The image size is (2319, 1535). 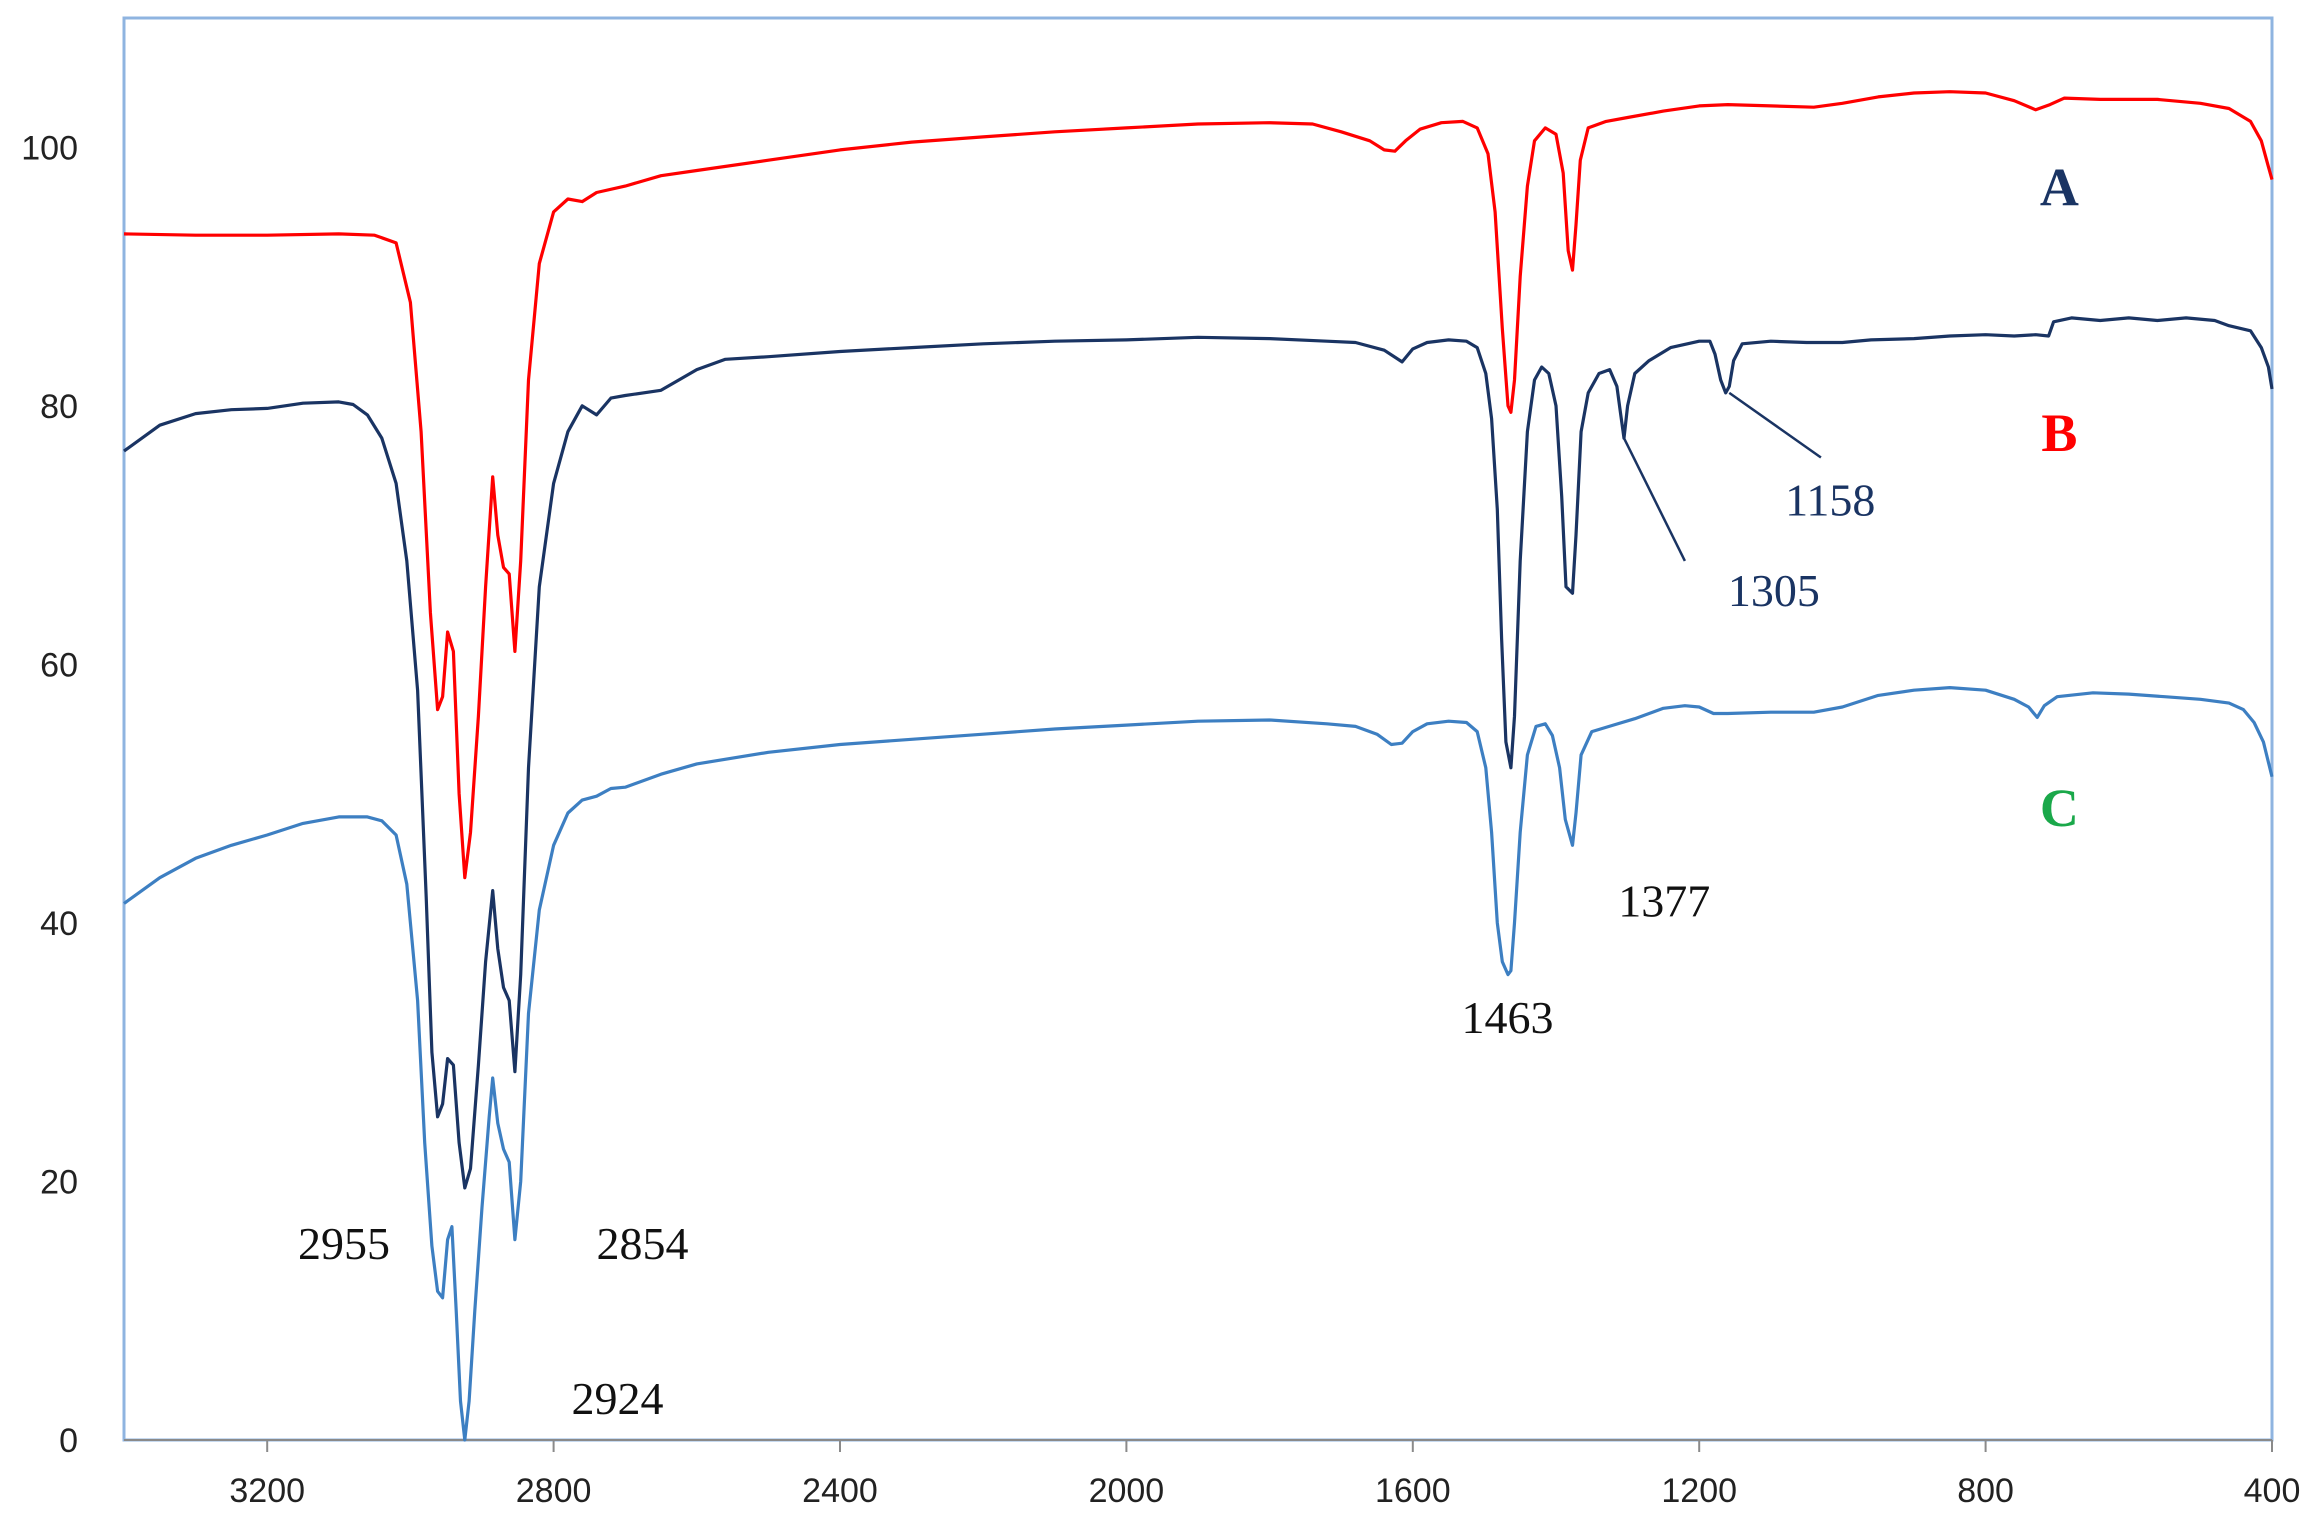 I want to click on series-labels: A B C, so click(x=2059, y=497).